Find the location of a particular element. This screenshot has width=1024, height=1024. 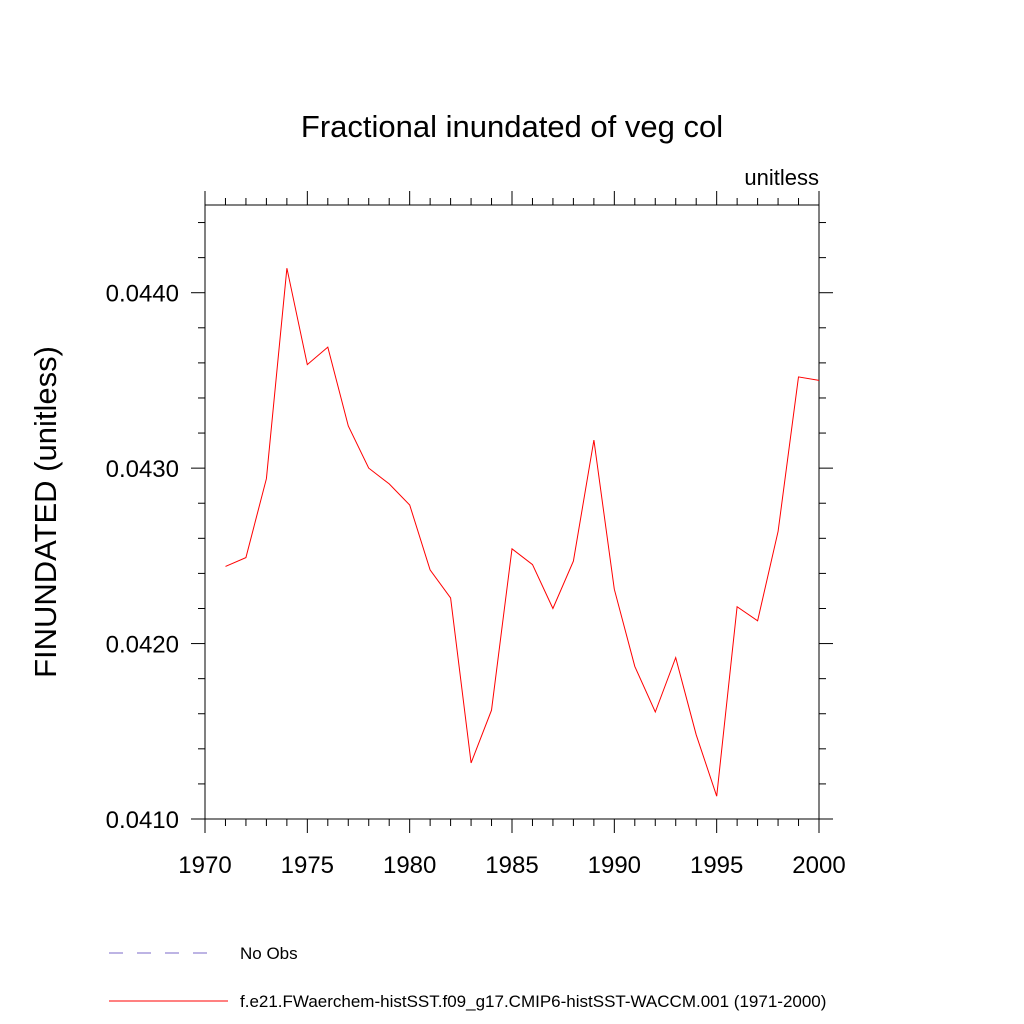

y-tick-label: 0.0440 is located at coordinates (142, 294).